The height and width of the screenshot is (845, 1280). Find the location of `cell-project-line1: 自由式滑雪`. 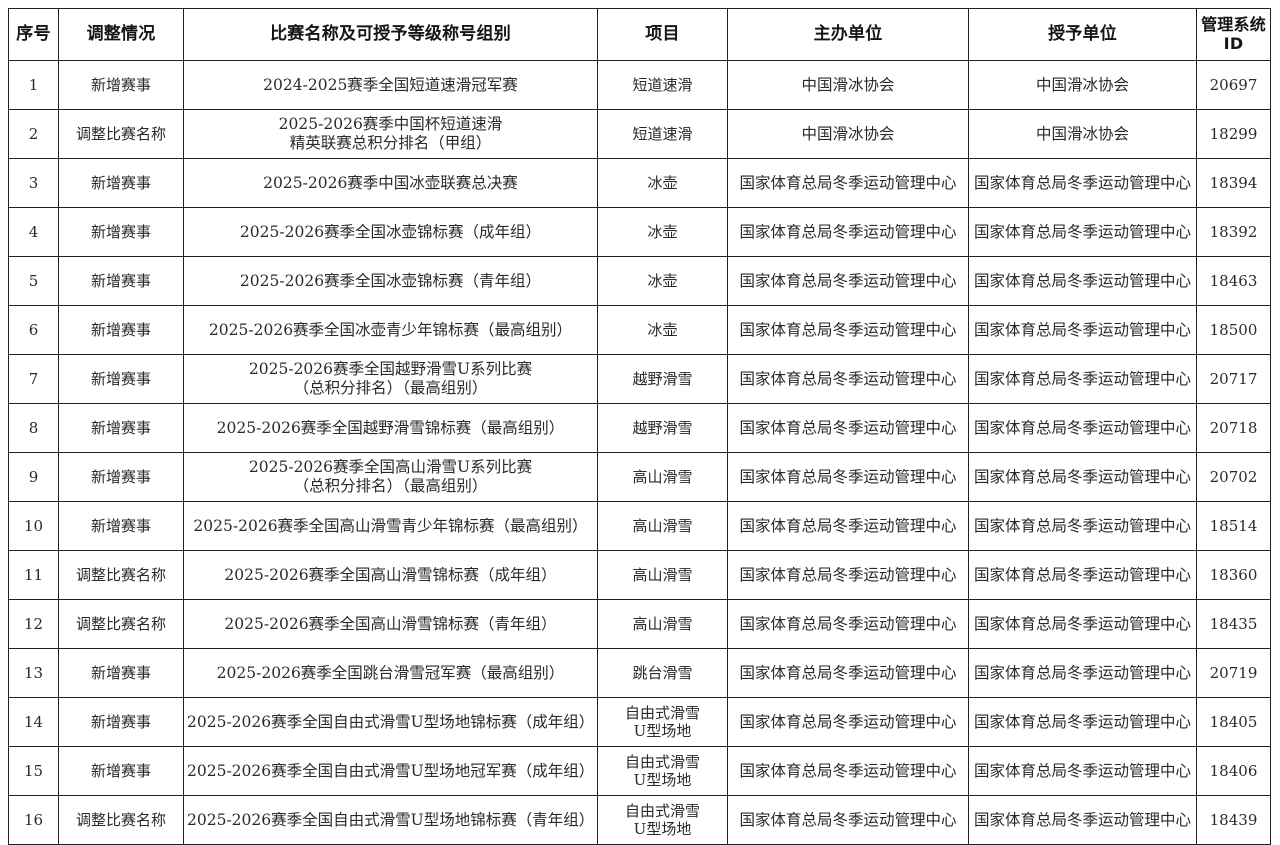

cell-project-line1: 自由式滑雪 is located at coordinates (662, 712).